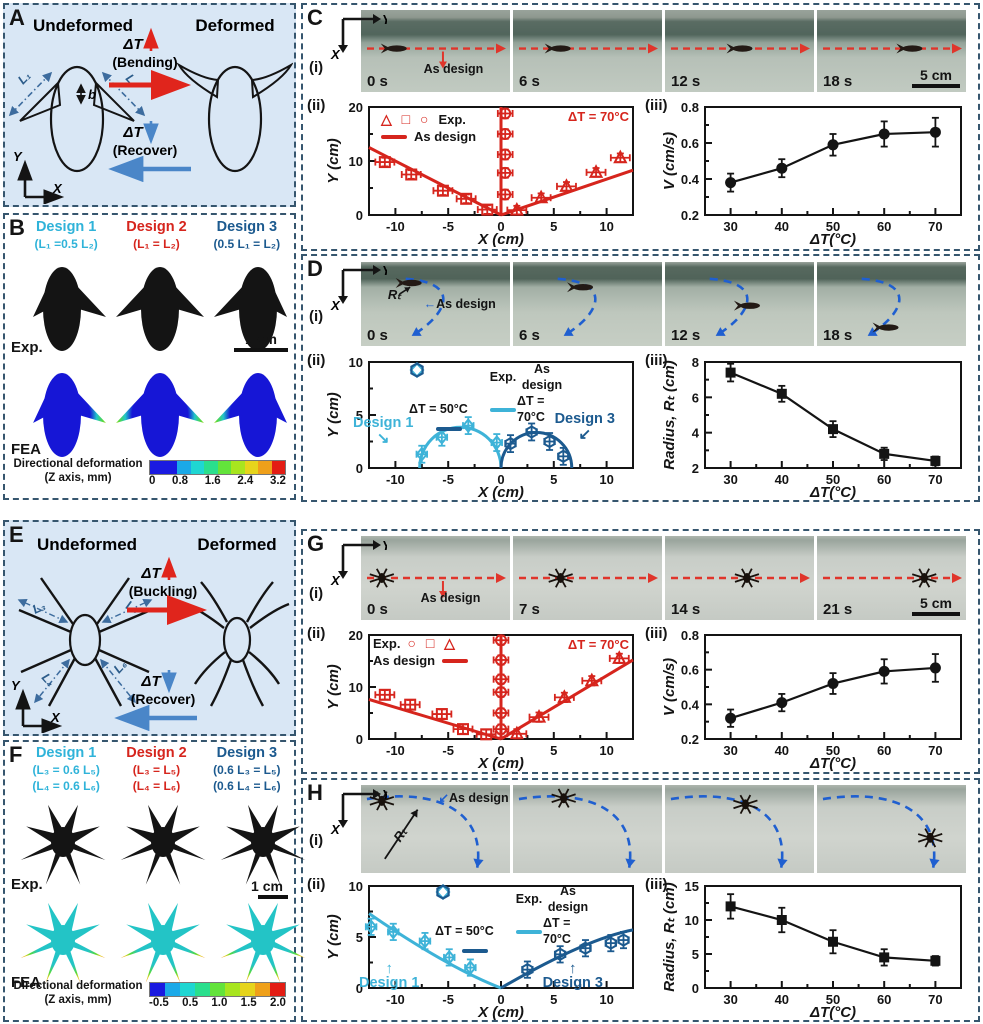 This screenshot has height=1024, width=983. Describe the element at coordinates (315, 17) in the screenshot. I see `panel-letter-C: C` at that location.